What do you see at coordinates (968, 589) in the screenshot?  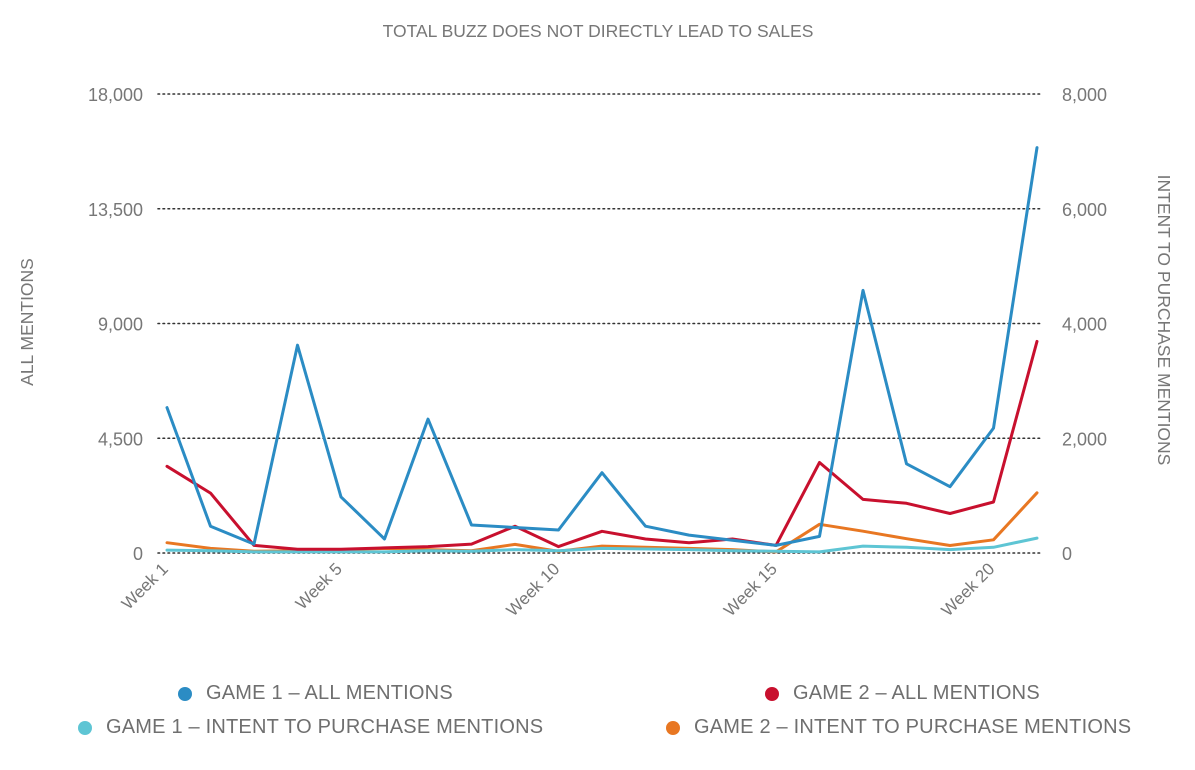 I see `x-tick-label: Week 20` at bounding box center [968, 589].